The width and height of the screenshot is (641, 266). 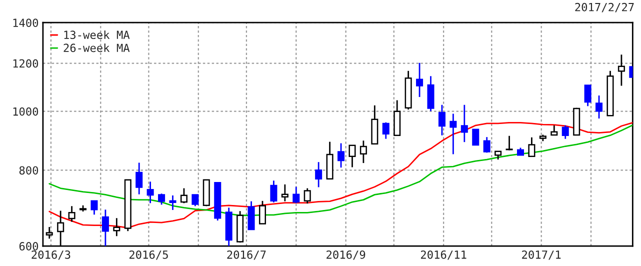 What do you see at coordinates (541, 255) in the screenshot?
I see `x-tick-label: 2017/1` at bounding box center [541, 255].